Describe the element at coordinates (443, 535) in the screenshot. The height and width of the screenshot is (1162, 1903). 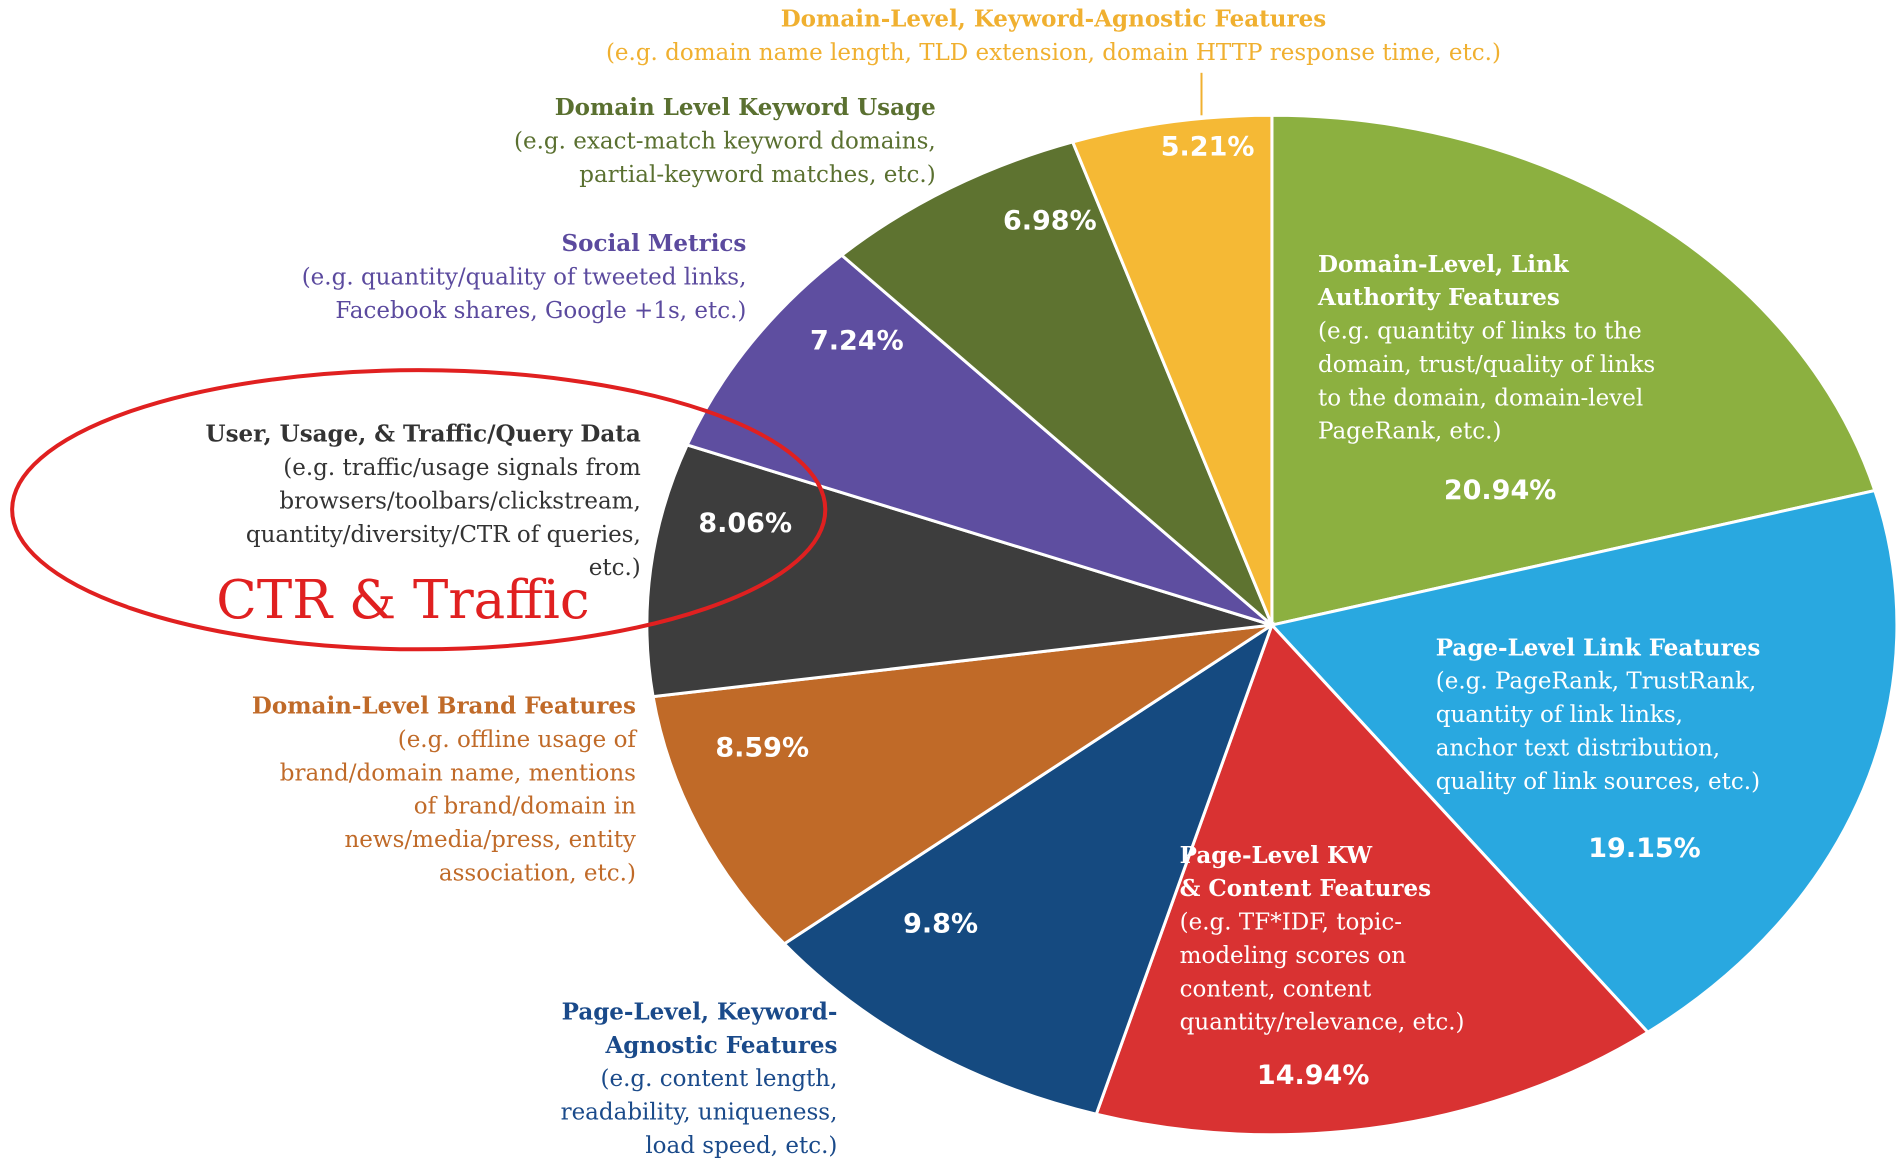
I see `slice-description: quantity/diversity/CTR of queries,` at that location.